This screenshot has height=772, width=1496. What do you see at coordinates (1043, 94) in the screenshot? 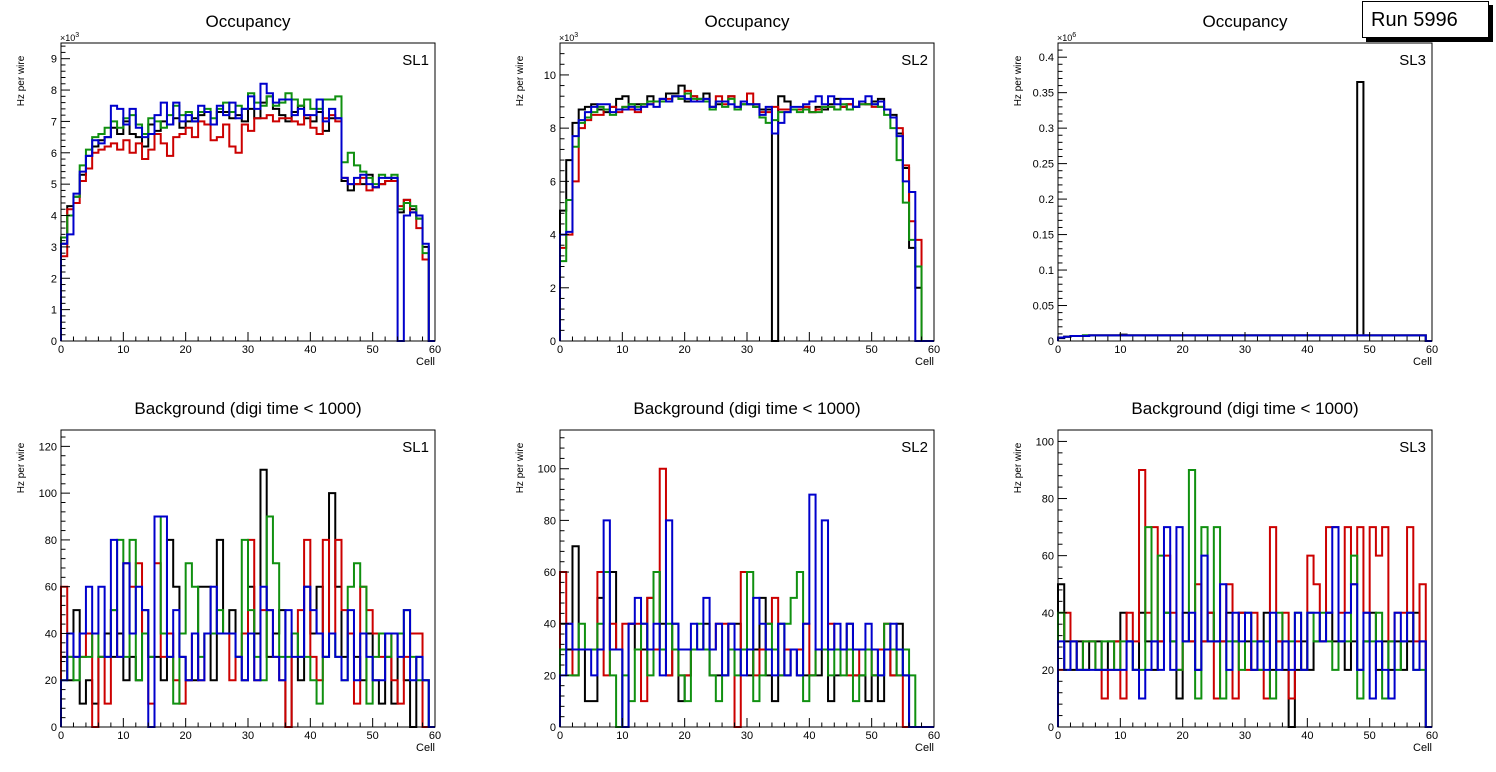
I see `y-tick-label: 0.35` at bounding box center [1043, 94].